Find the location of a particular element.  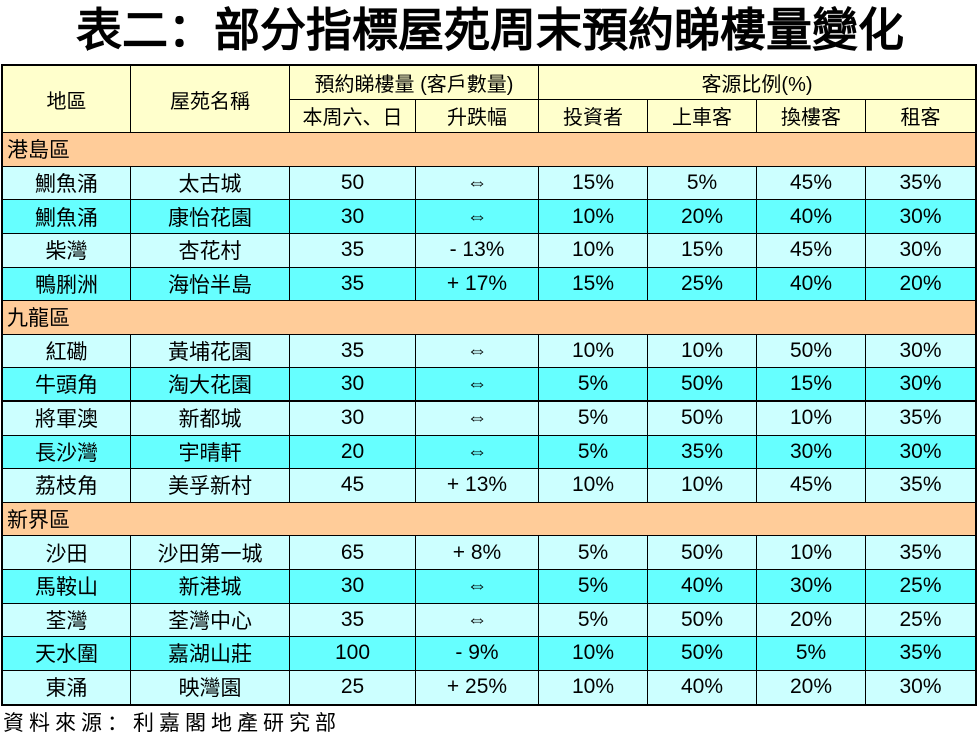

header-first-time-buyer: 上車客 is located at coordinates (702, 116).